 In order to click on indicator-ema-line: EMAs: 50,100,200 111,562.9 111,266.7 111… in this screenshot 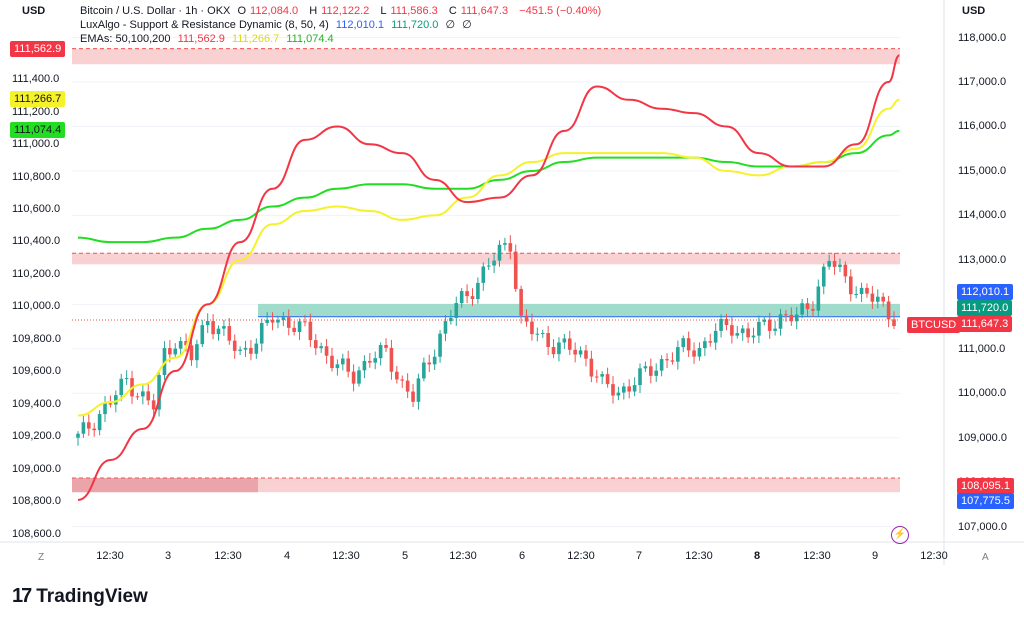, I will do `click(209, 39)`.